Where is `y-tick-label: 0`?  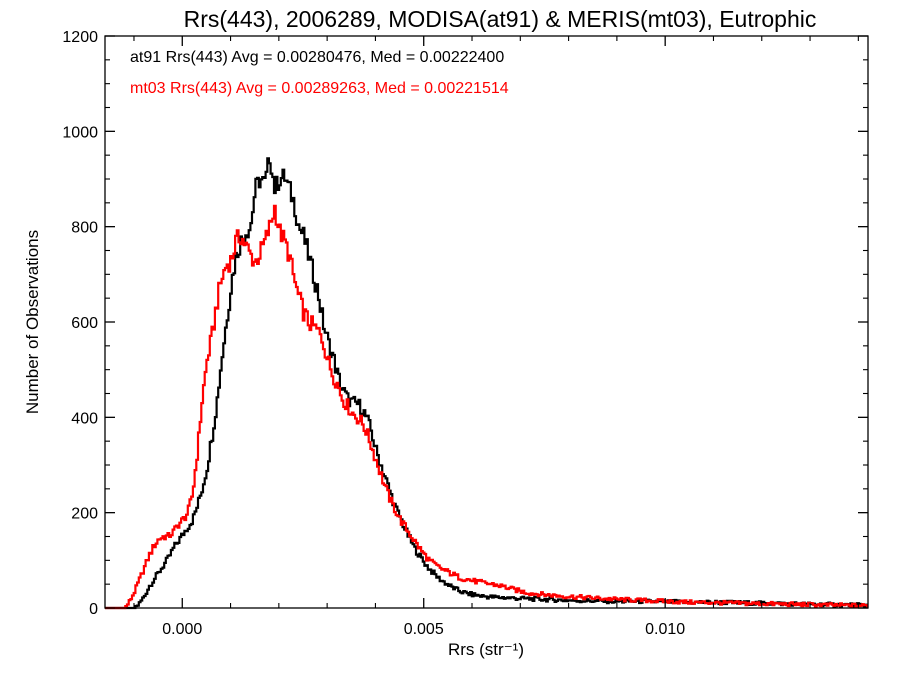
y-tick-label: 0 is located at coordinates (93, 609).